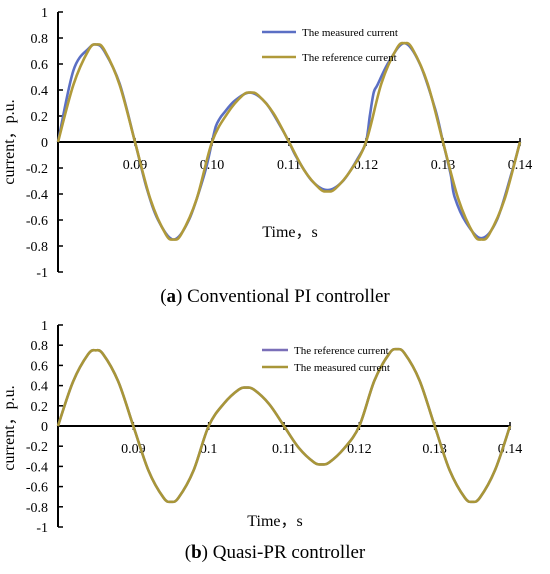 The width and height of the screenshot is (550, 574). I want to click on caption-a-letter: a, so click(171, 296).